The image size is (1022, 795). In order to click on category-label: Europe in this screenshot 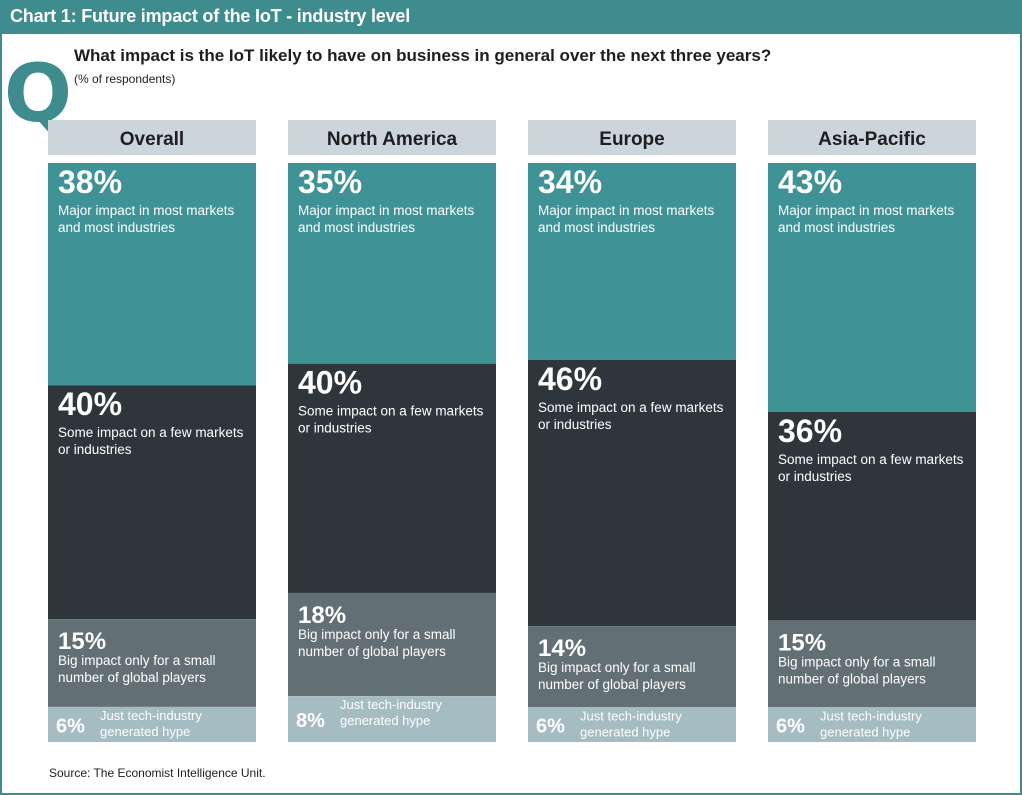, I will do `click(631, 139)`.